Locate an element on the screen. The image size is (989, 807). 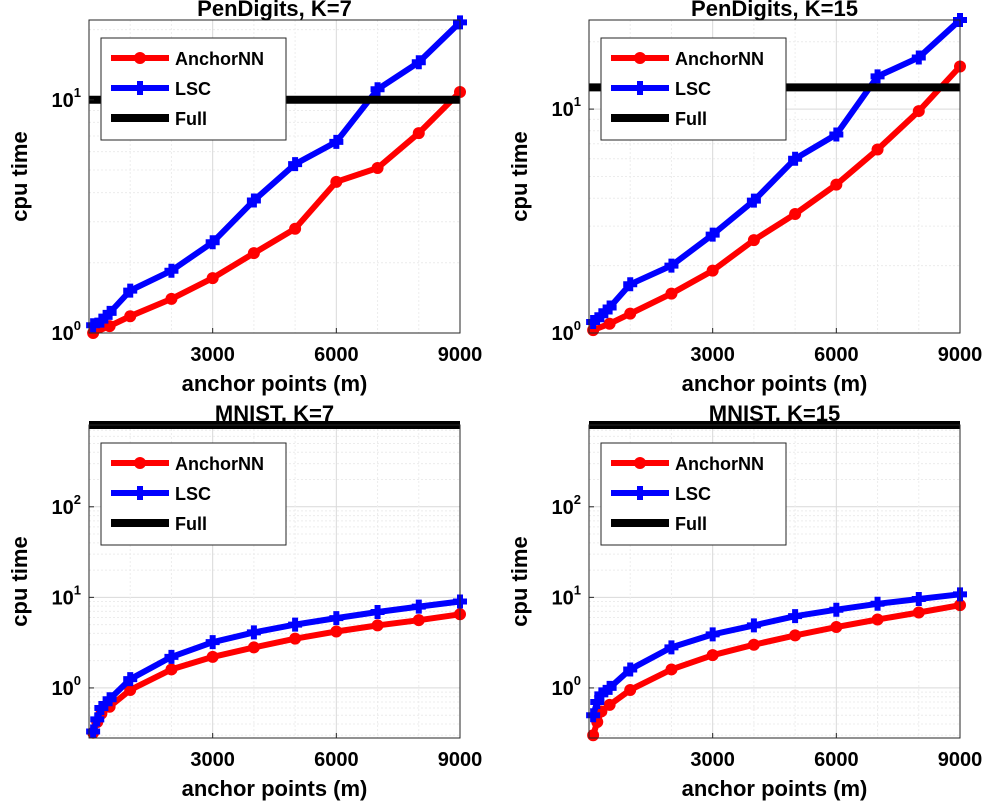
series-anchornn is located at coordinates (776, 198).